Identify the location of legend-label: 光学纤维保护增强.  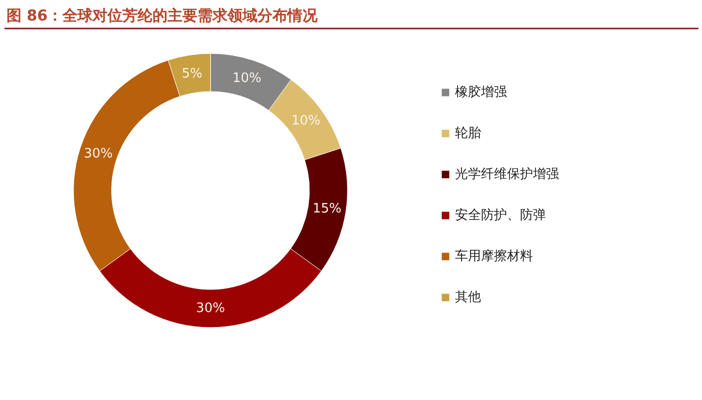
(507, 175).